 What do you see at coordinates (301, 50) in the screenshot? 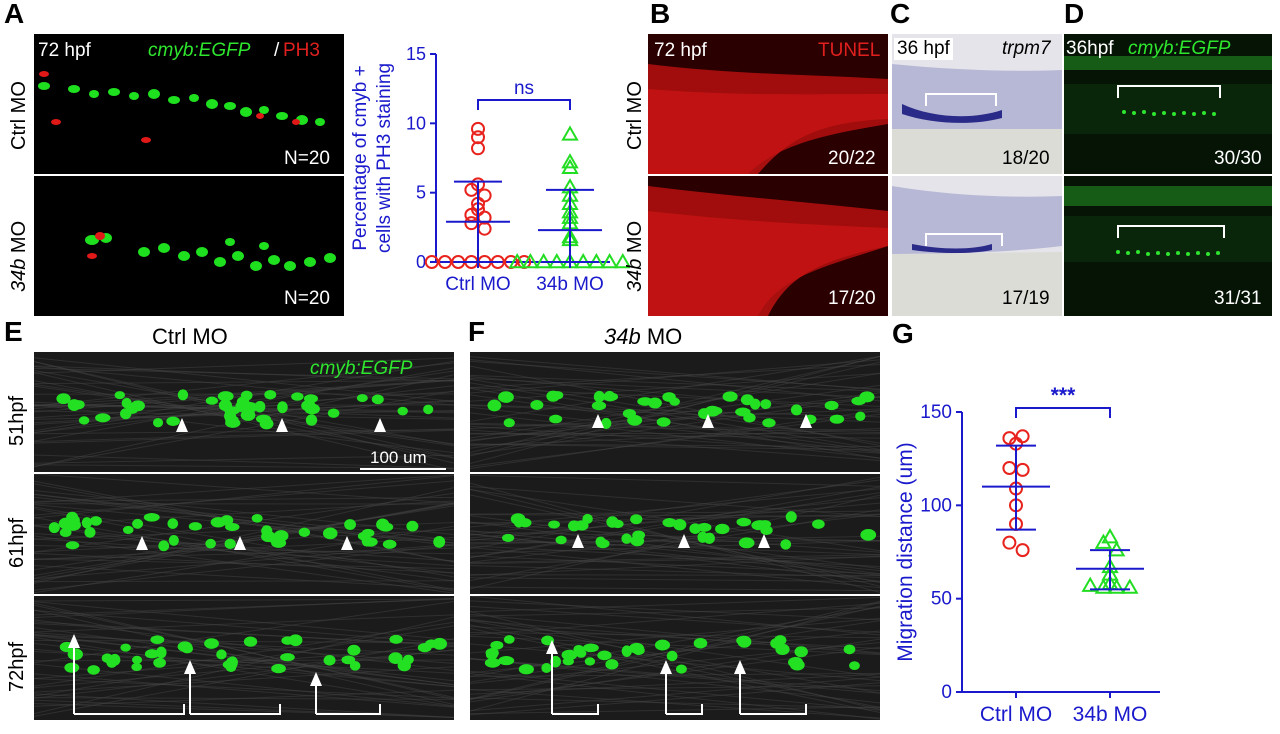
I see `panel-a-marker2: PH3` at bounding box center [301, 50].